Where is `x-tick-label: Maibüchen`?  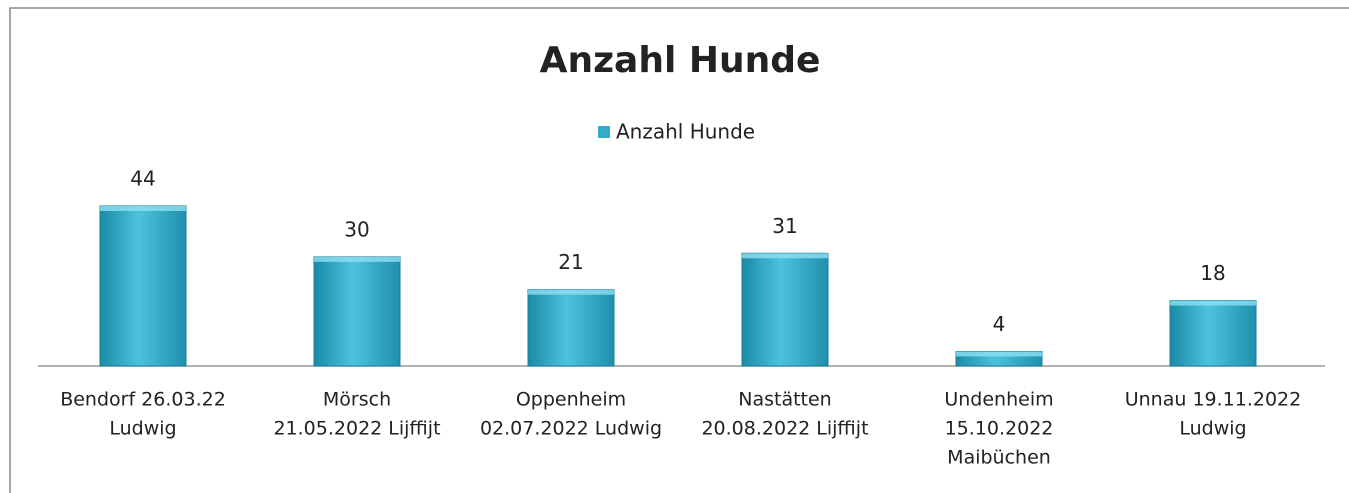 x-tick-label: Maibüchen is located at coordinates (999, 458).